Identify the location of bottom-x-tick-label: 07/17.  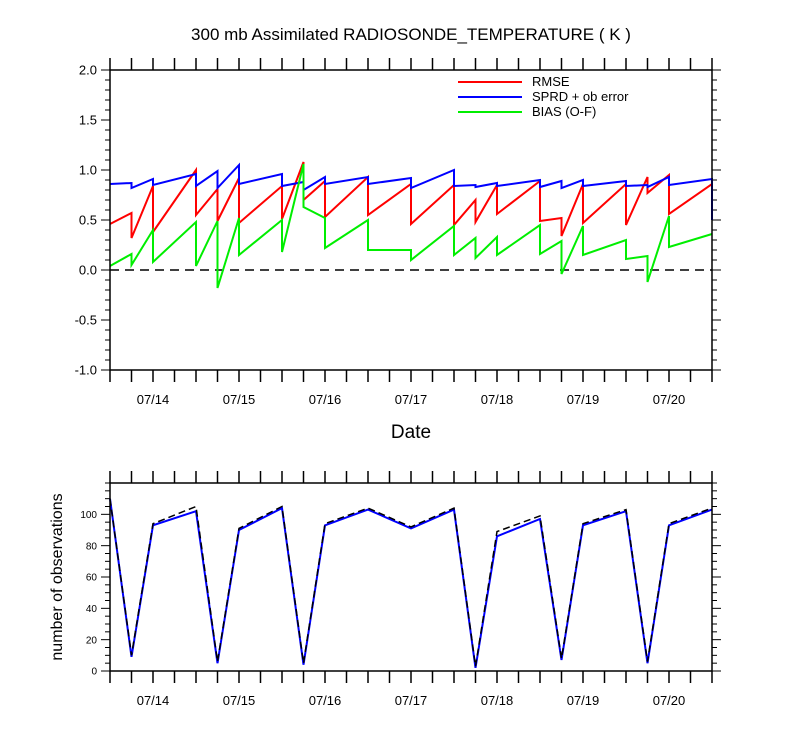
(411, 700).